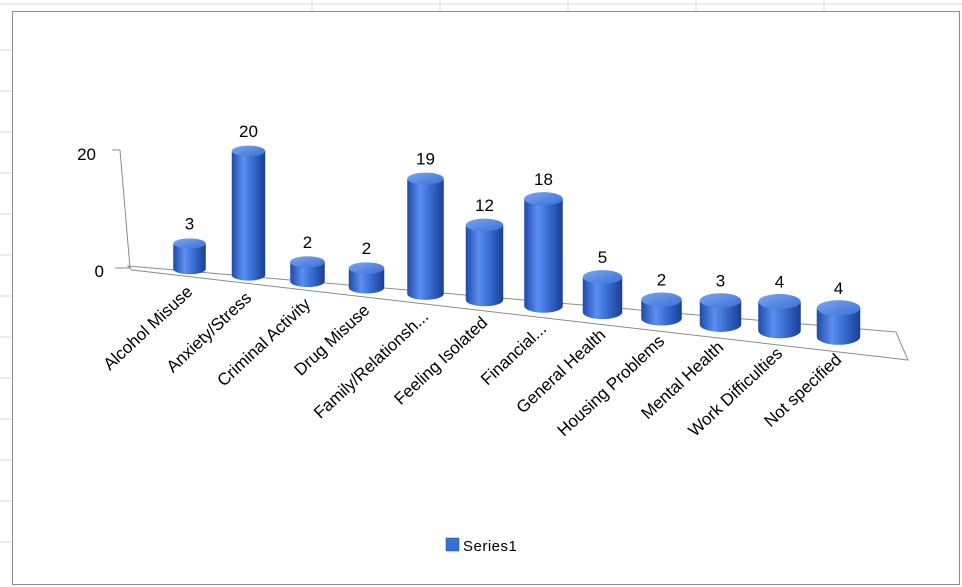 Image resolution: width=962 pixels, height=587 pixels. Describe the element at coordinates (484, 205) in the screenshot. I see `data-label: 12` at that location.